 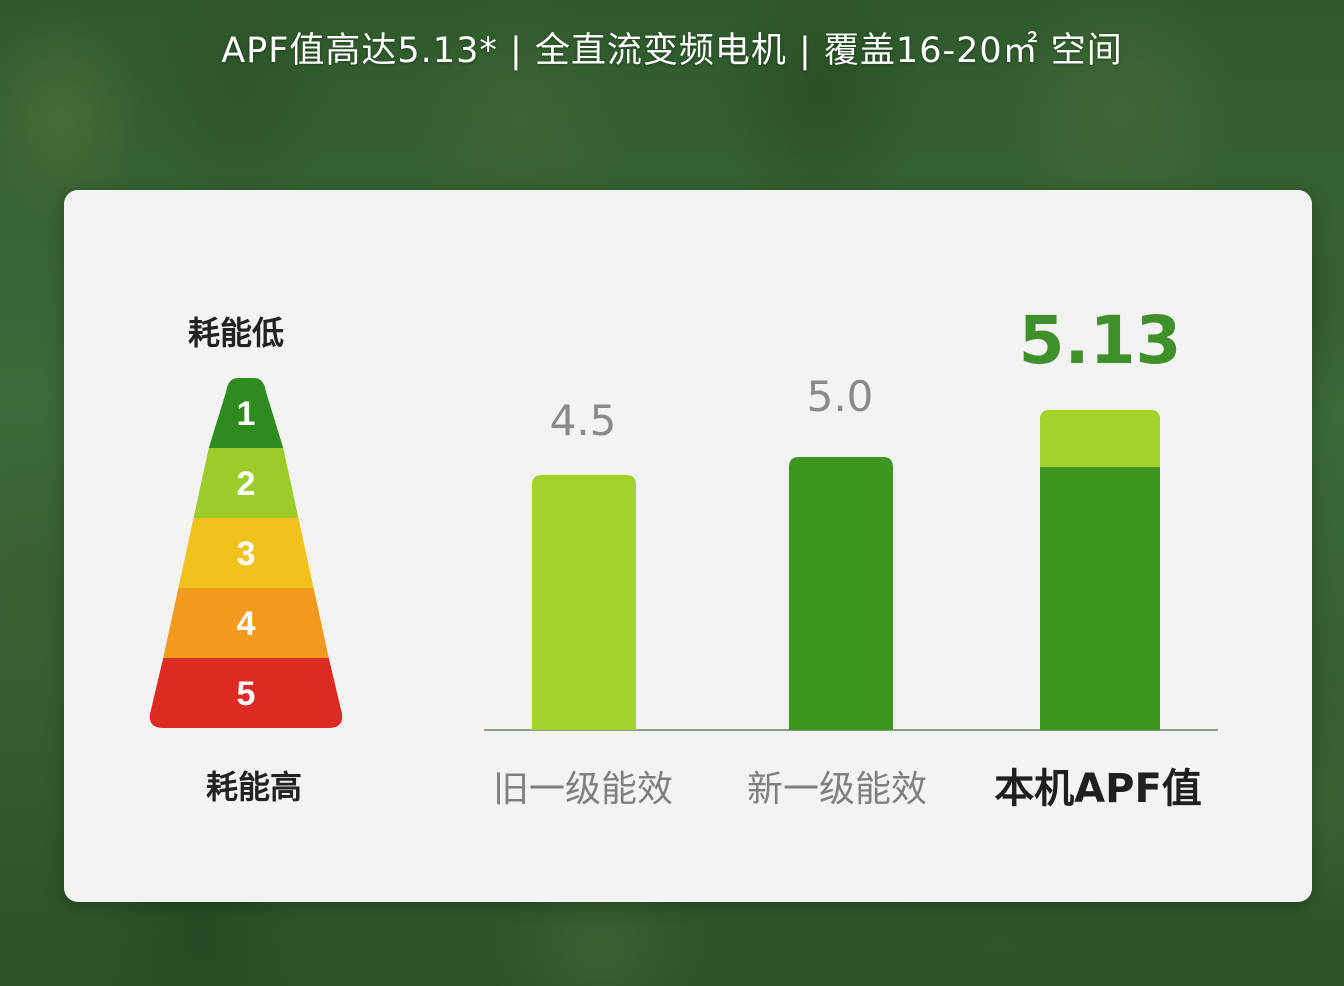 What do you see at coordinates (583, 420) in the screenshot?
I see `value-label-old: 4.5` at bounding box center [583, 420].